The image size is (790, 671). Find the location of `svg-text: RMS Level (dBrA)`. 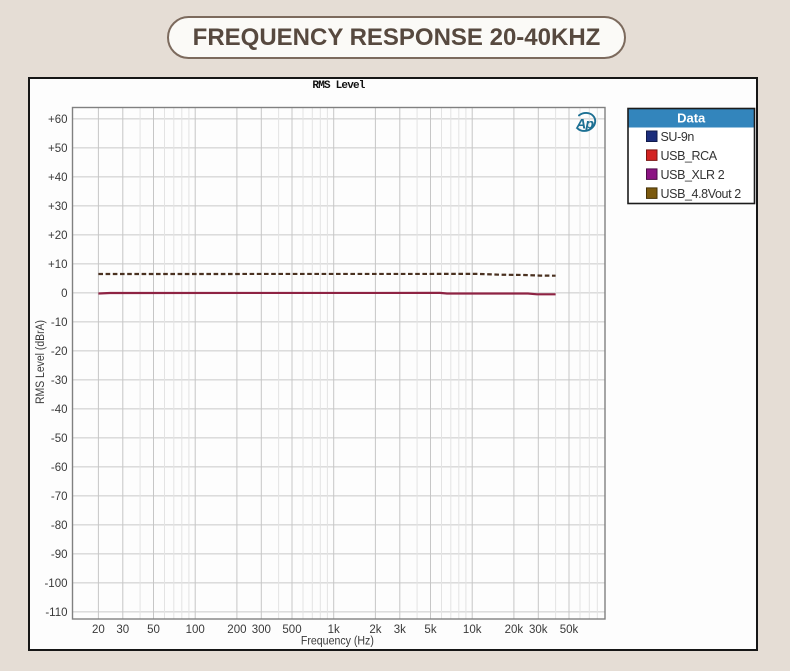

svg-text: RMS Level (dBrA) is located at coordinates (41, 362).